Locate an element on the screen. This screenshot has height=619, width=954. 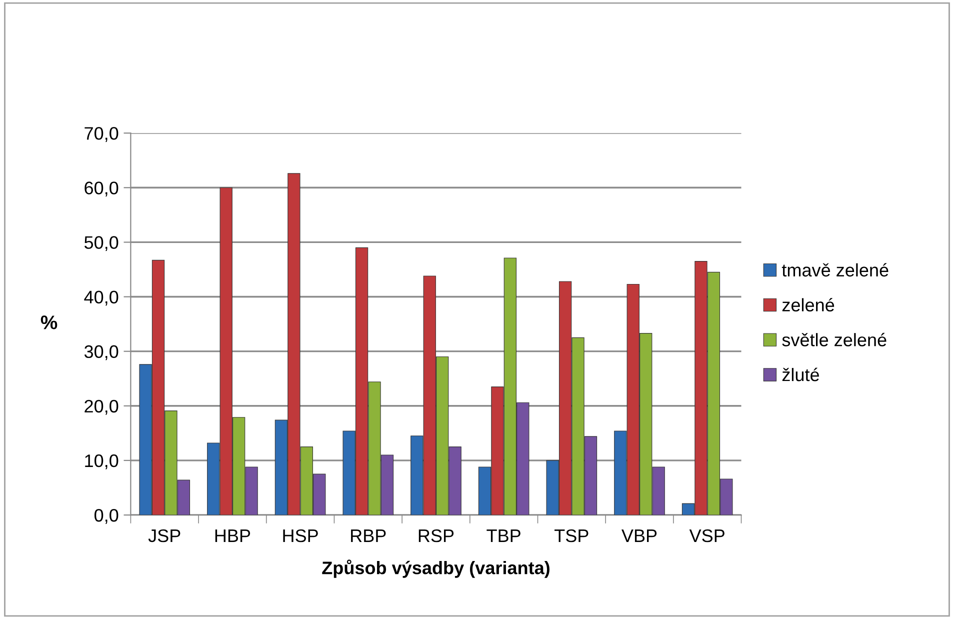
x-axis-title: Způsob výsadby (varianta) is located at coordinates (436, 569).